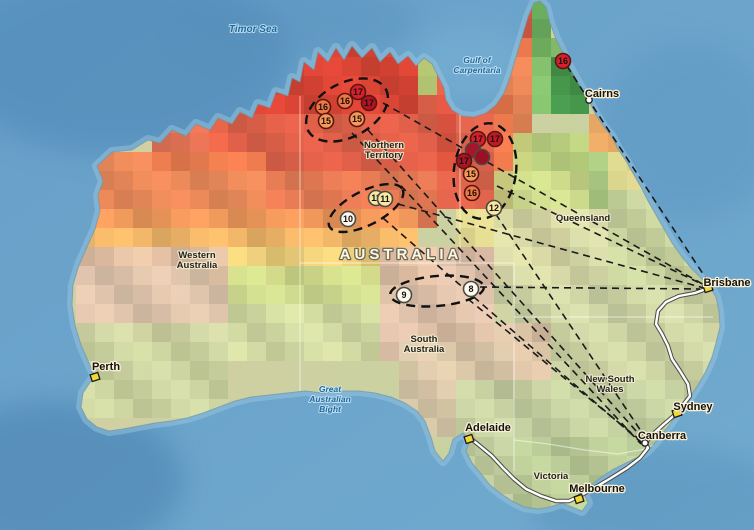 This screenshot has width=754, height=530. Describe the element at coordinates (329, 399) in the screenshot. I see `sea-label-2: Great Australian Bight` at that location.